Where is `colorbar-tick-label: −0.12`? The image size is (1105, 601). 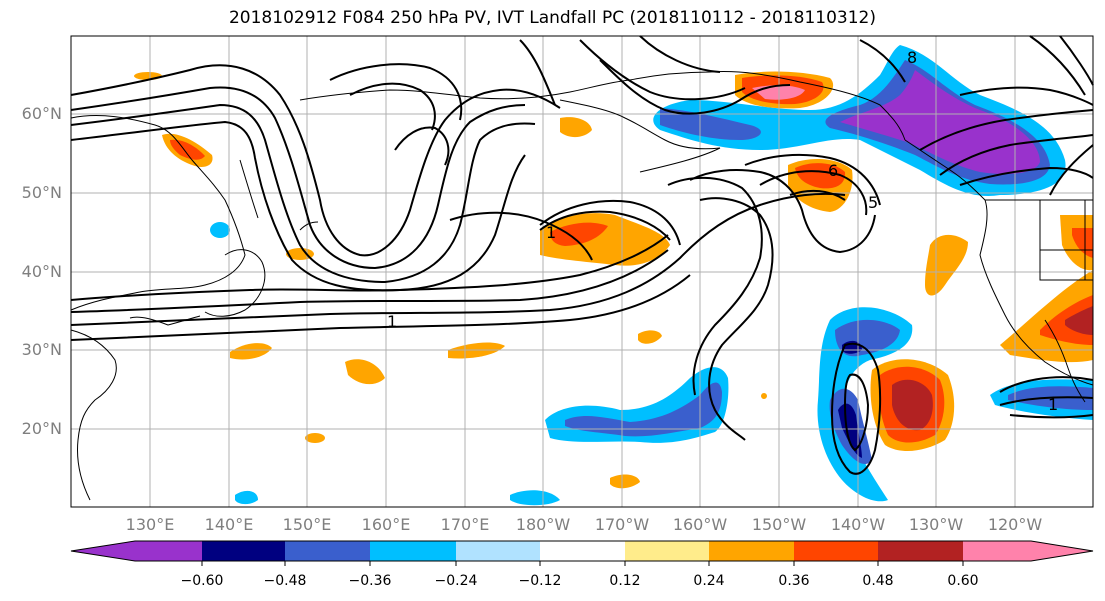 colorbar-tick-label: −0.12 is located at coordinates (540, 581).